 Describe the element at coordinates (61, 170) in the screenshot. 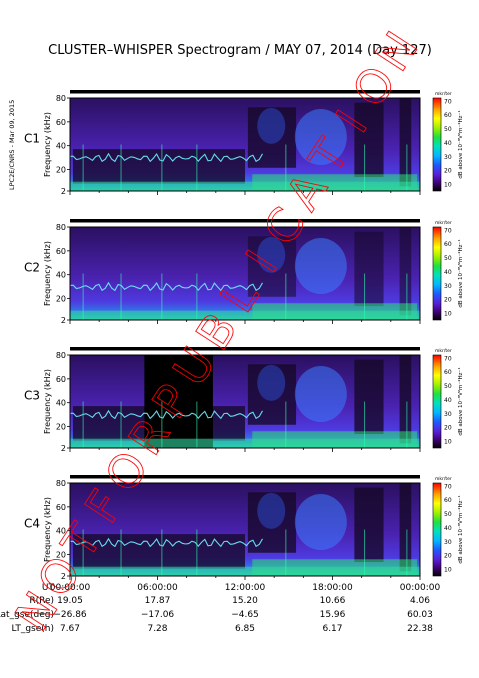

I see `y-tick-label: 20` at that location.